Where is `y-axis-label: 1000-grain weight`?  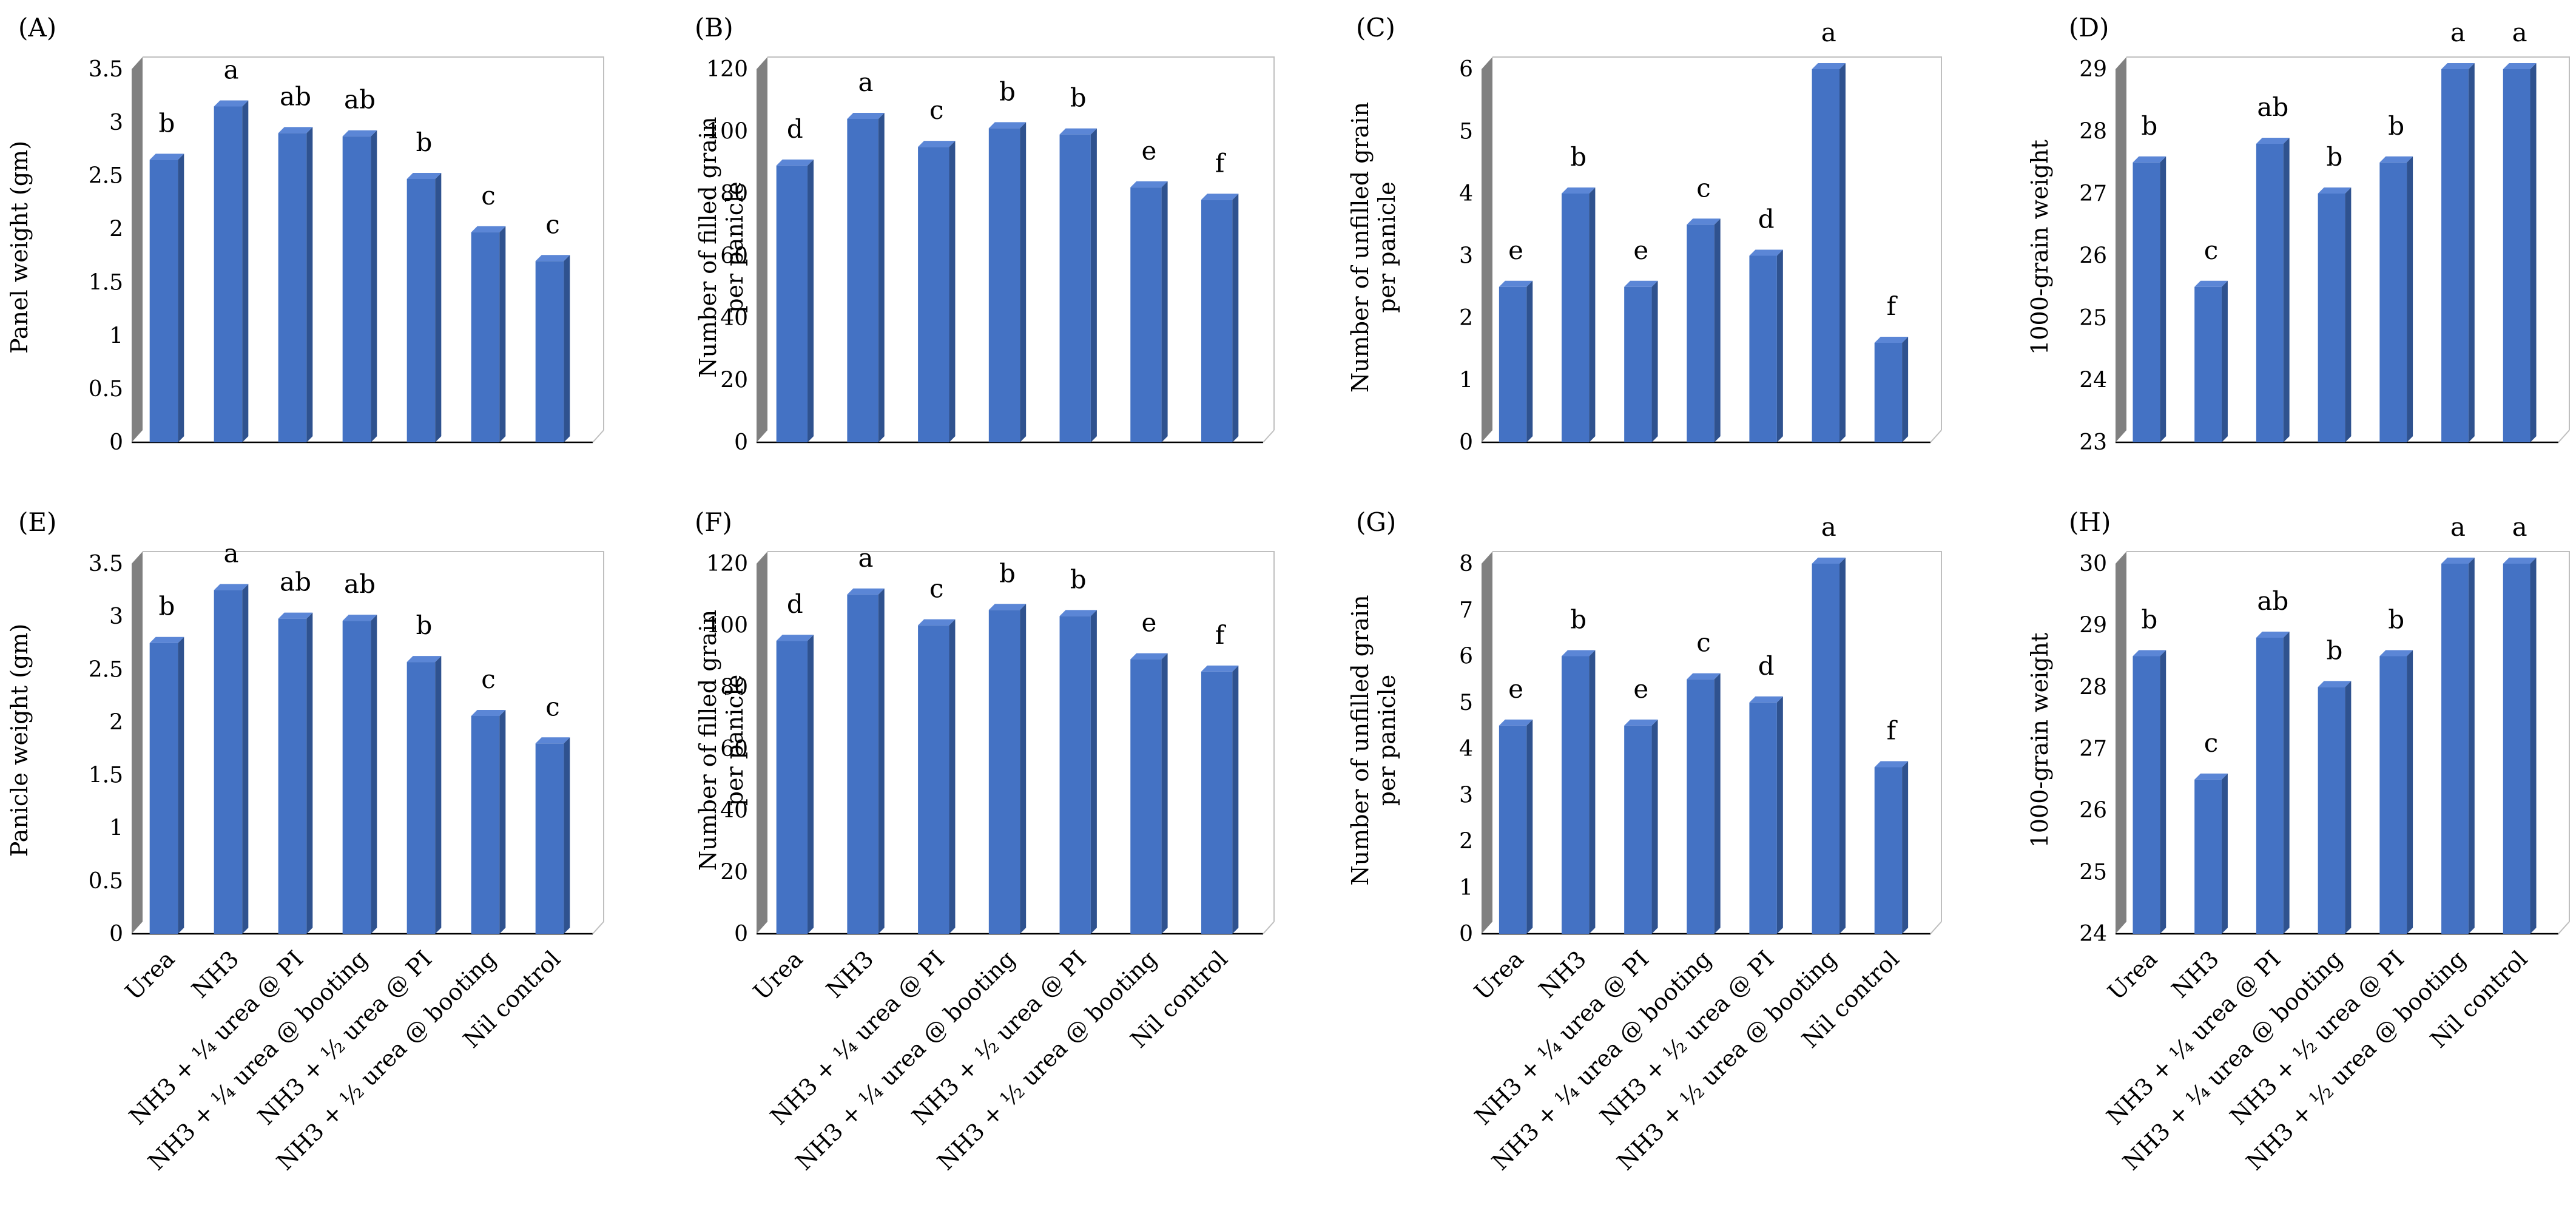 y-axis-label: 1000-grain weight is located at coordinates (2039, 740).